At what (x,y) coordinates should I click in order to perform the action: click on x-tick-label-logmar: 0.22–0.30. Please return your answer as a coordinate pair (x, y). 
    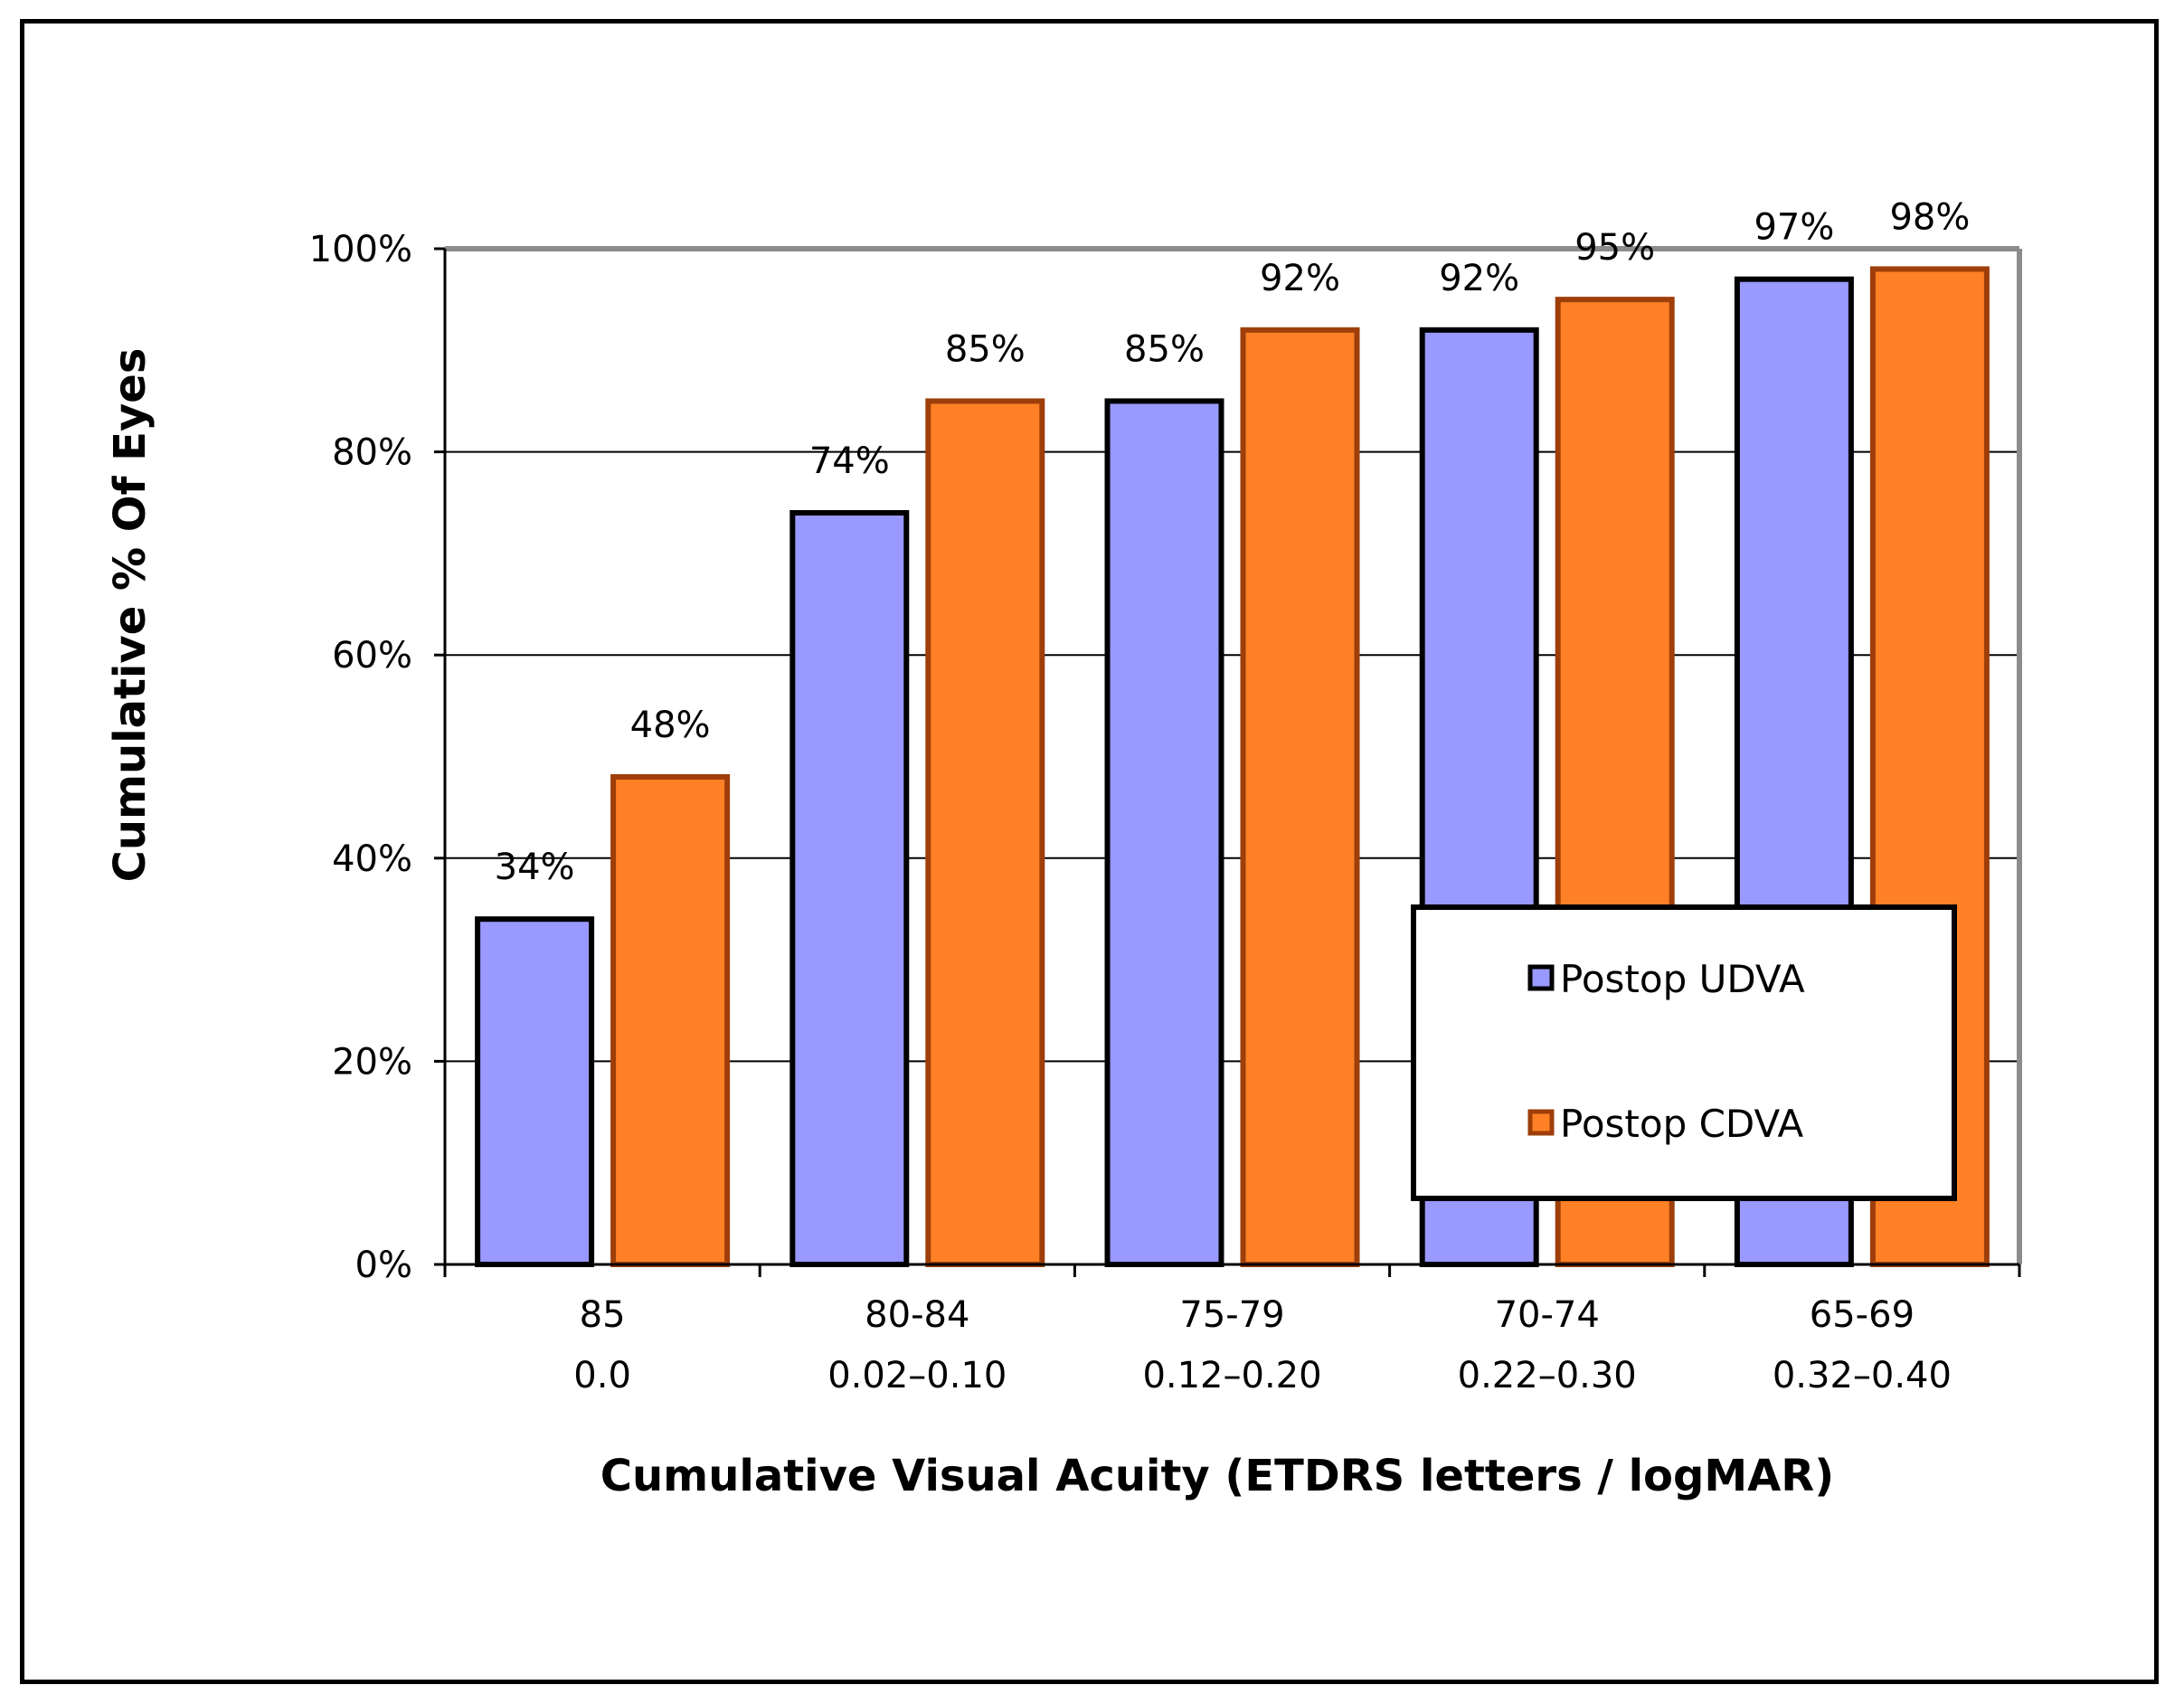
    Looking at the image, I should click on (1548, 1376).